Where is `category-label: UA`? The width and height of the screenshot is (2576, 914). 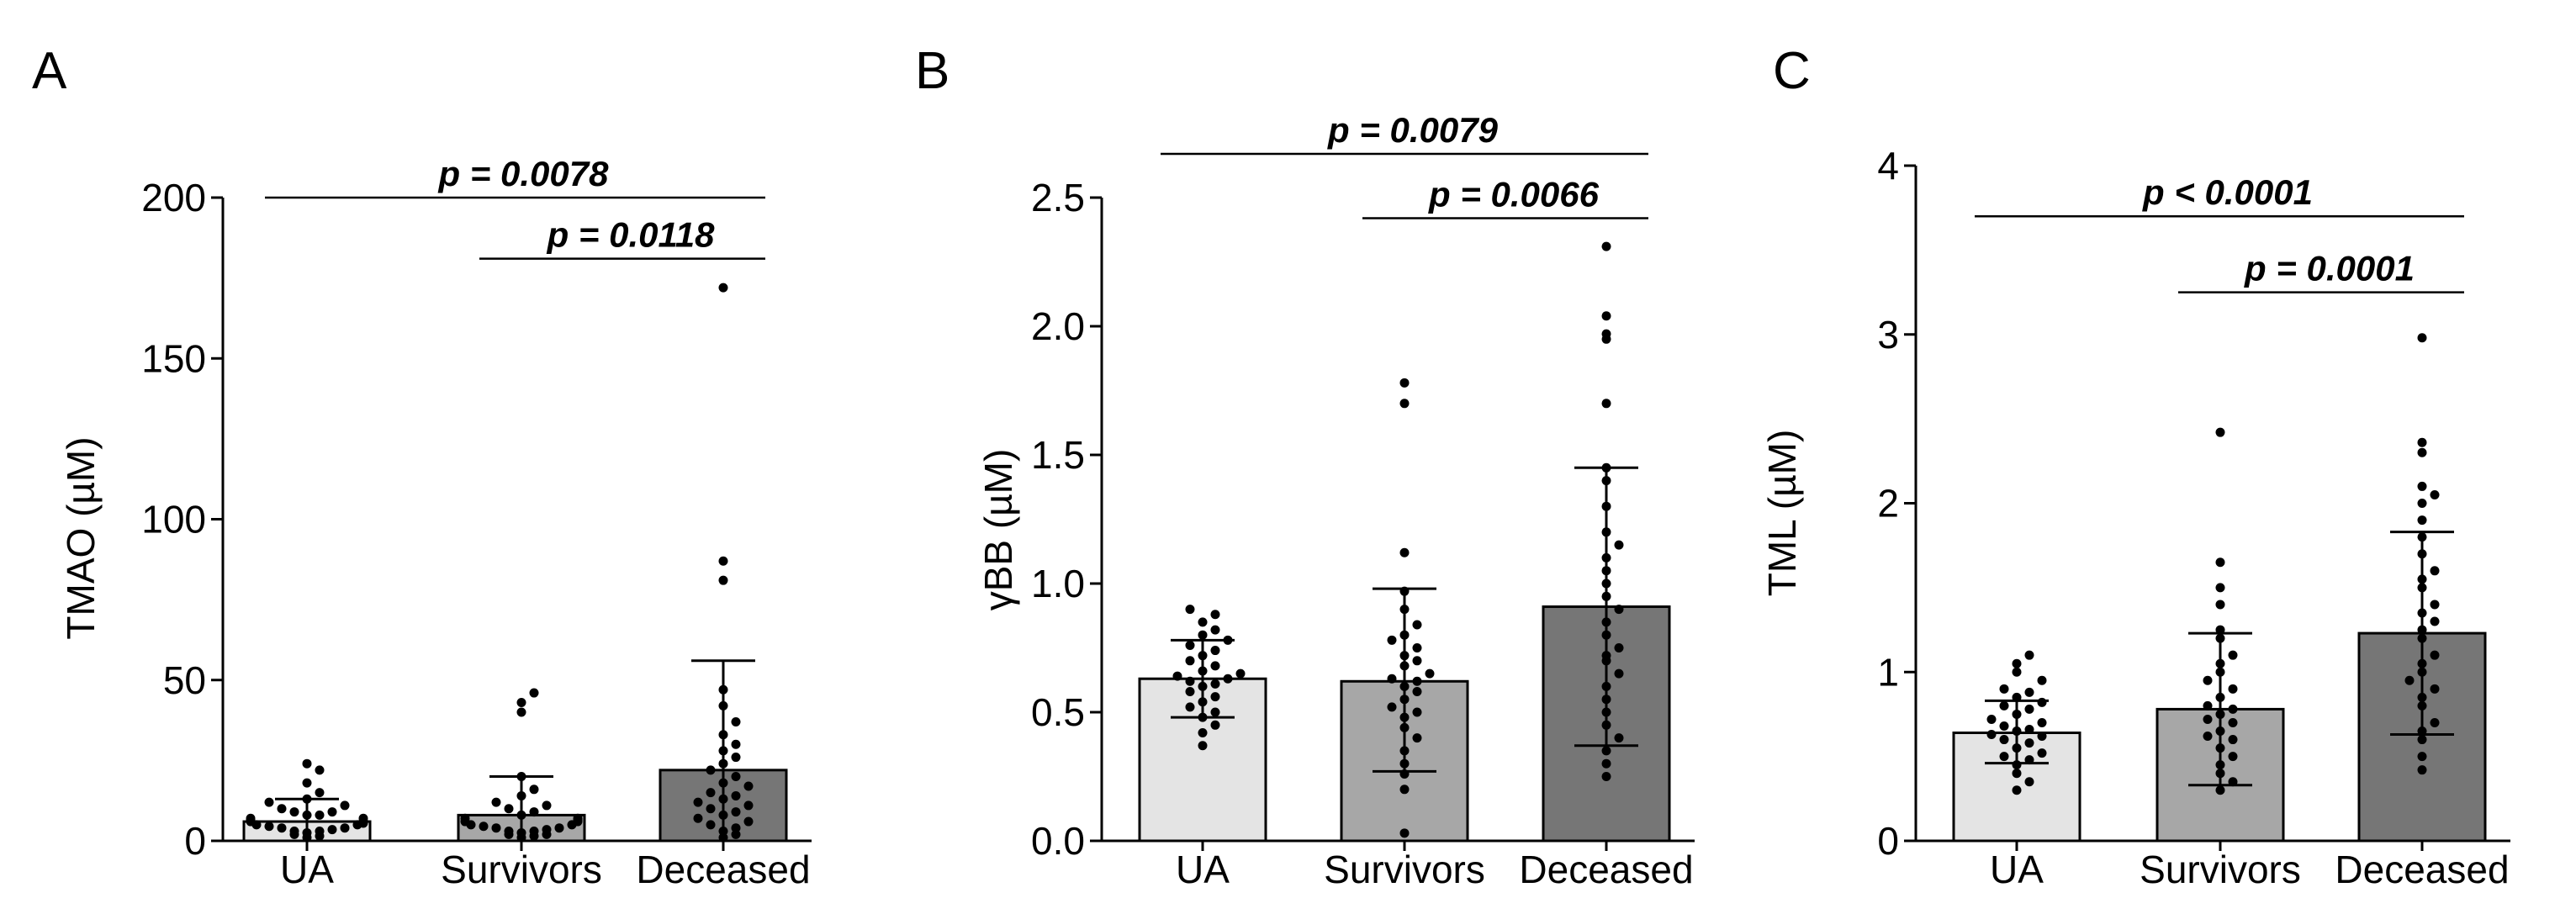
category-label: UA is located at coordinates (2017, 870).